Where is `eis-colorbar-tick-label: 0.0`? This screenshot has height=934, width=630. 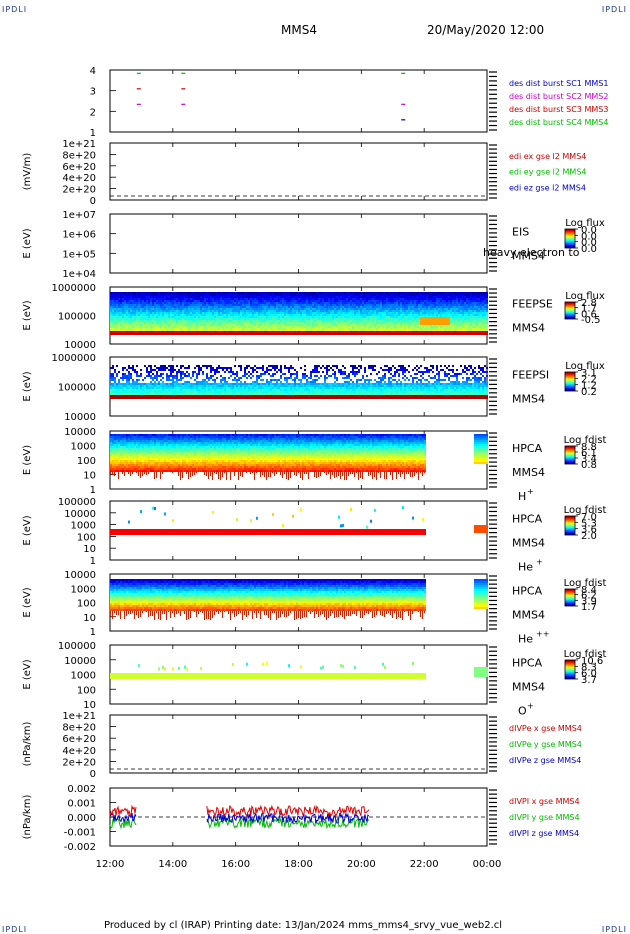
eis-colorbar-tick-label: 0.0 is located at coordinates (589, 230).